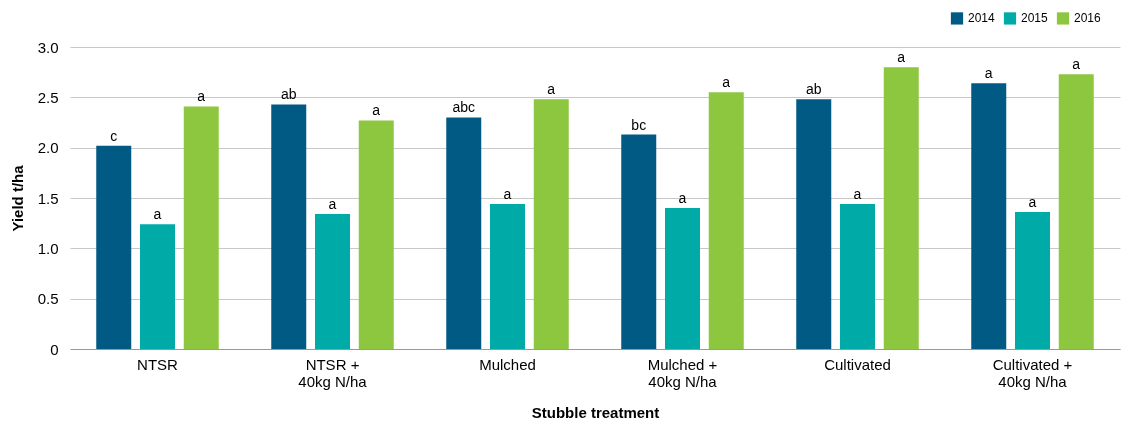 This screenshot has width=1132, height=428. I want to click on x-tick-label: Mulched, so click(507, 364).